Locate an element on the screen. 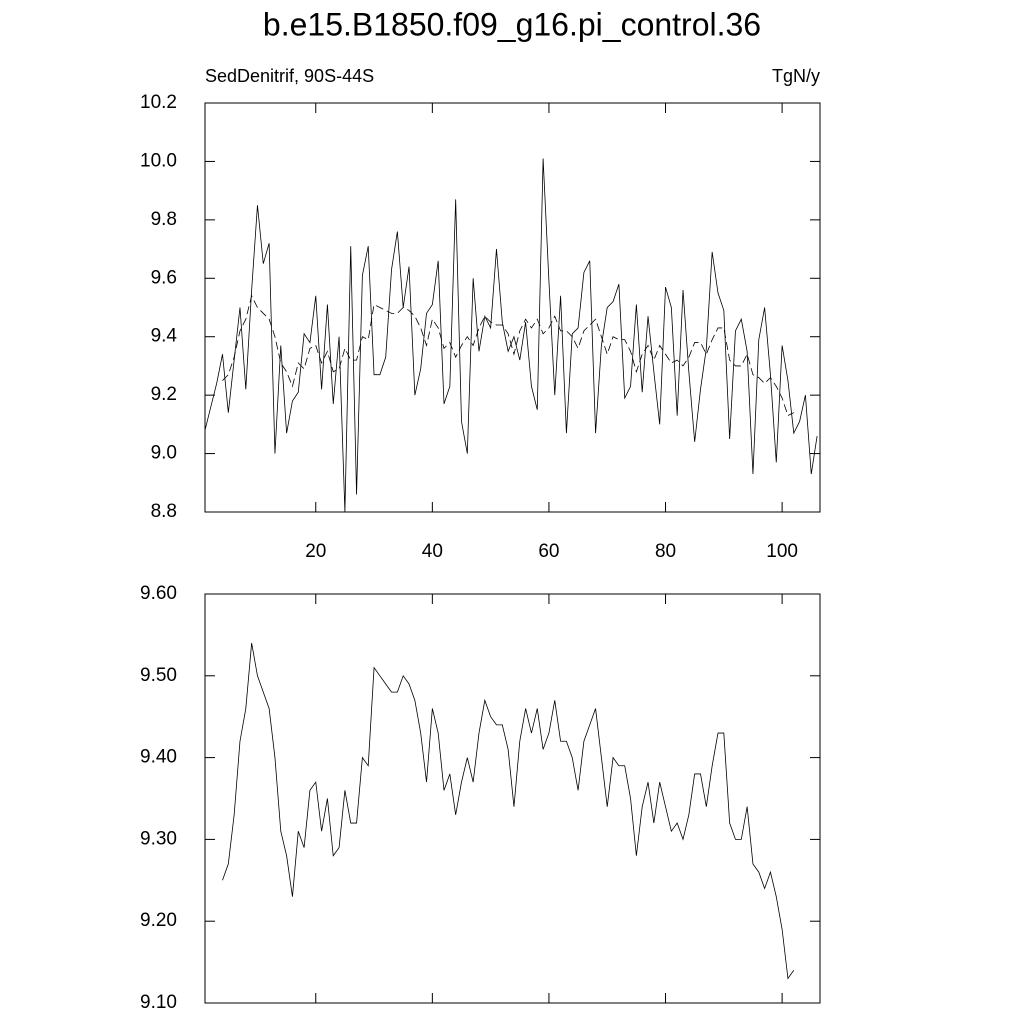 This screenshot has width=1024, height=1024. y-tick-label: 9.40 is located at coordinates (158, 757).